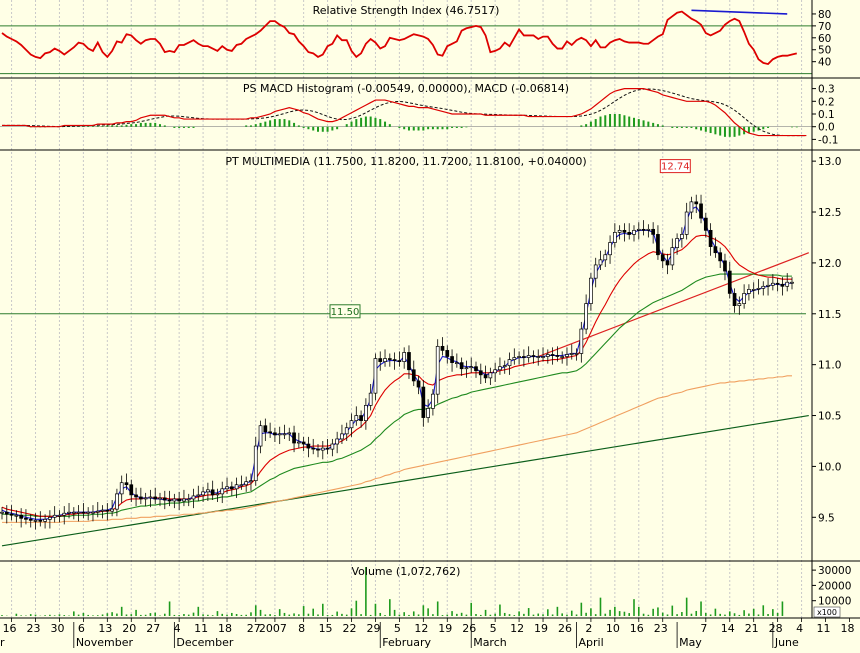  Describe the element at coordinates (613, 628) in the screenshot. I see `x-axis-day-label: 10` at that location.